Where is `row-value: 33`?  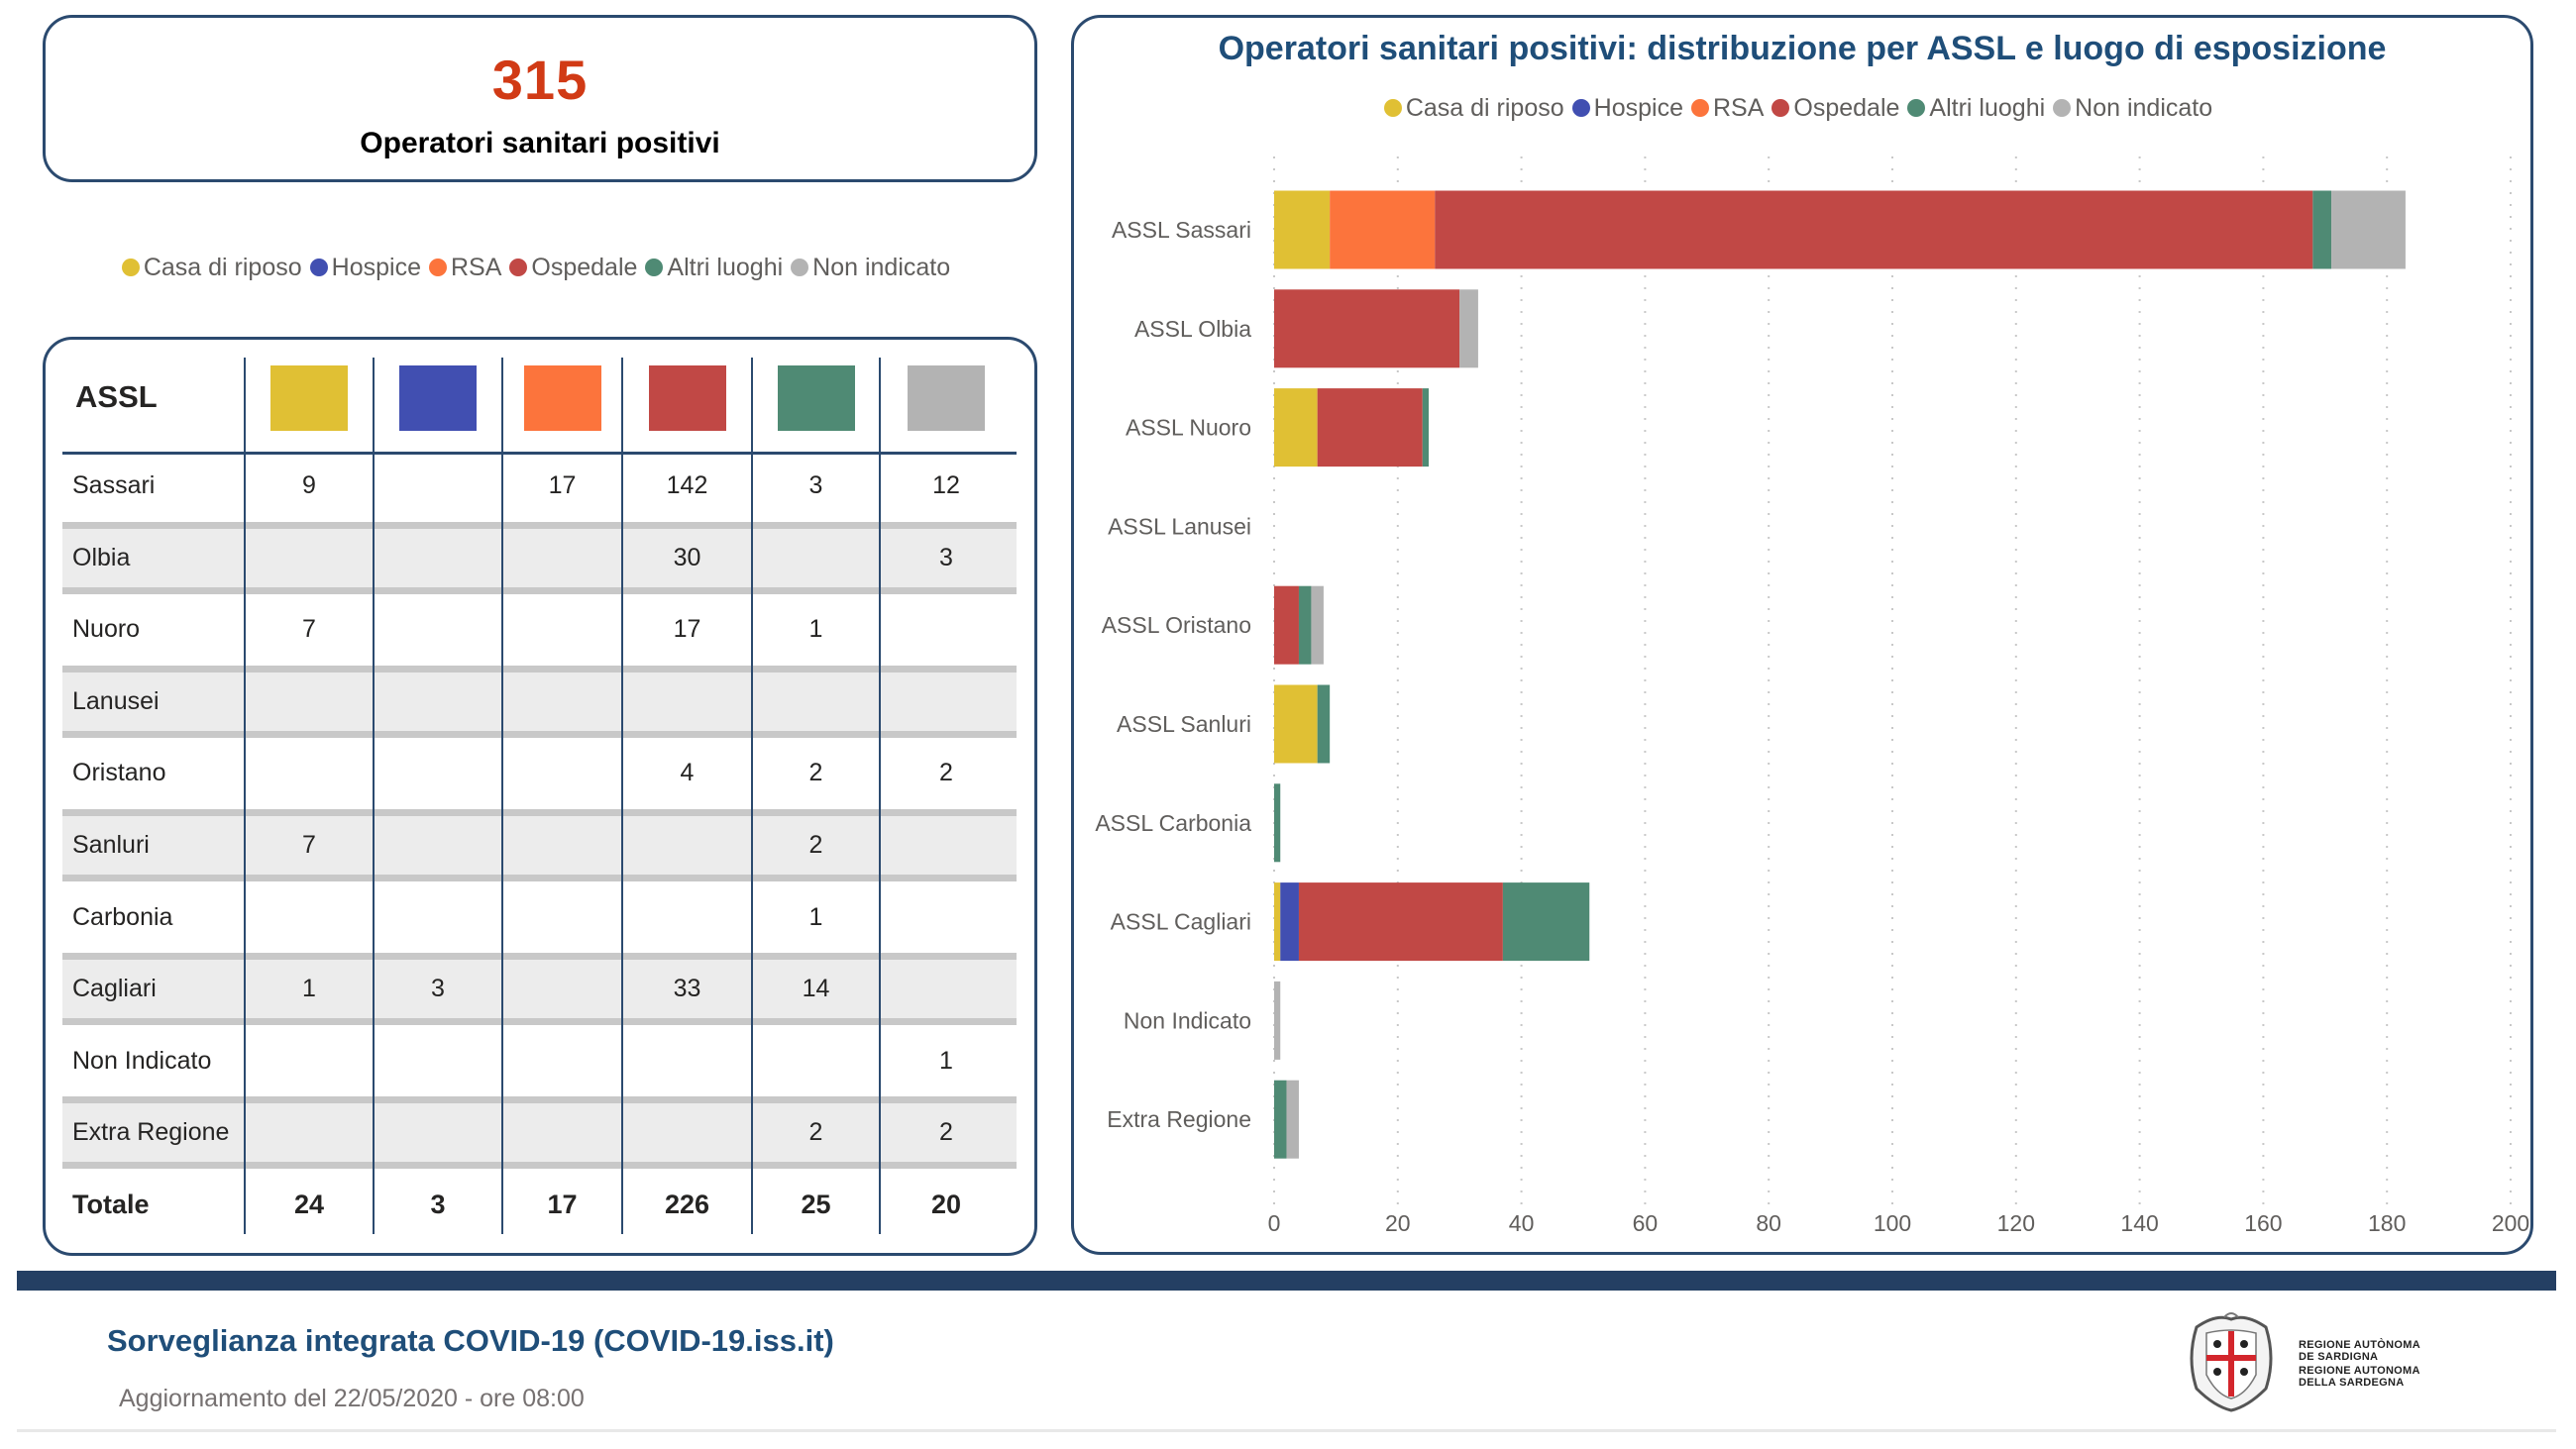 row-value: 33 is located at coordinates (687, 989).